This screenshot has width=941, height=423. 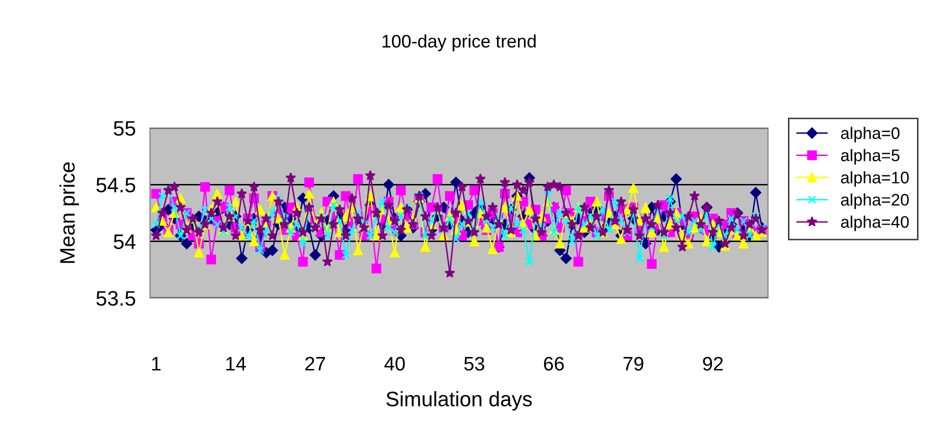 I want to click on chart-title: 100-day price trend, so click(x=459, y=43).